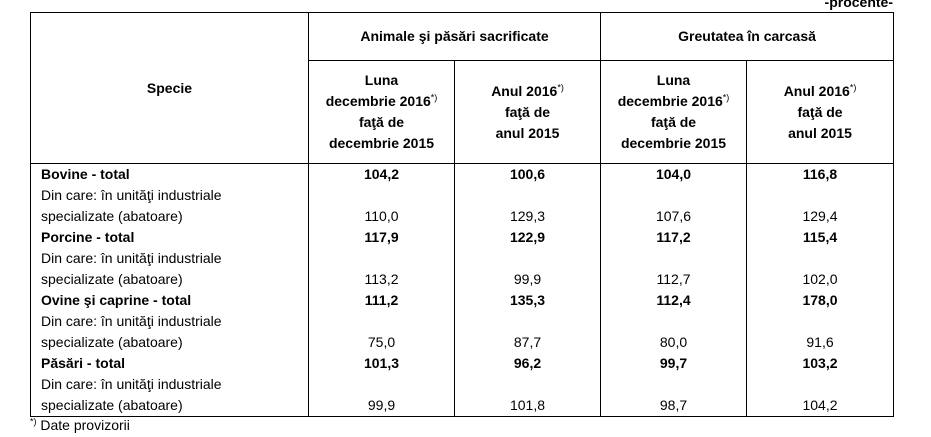 The image size is (931, 437). What do you see at coordinates (674, 395) in the screenshot?
I see `cell-value: 98,7` at bounding box center [674, 395].